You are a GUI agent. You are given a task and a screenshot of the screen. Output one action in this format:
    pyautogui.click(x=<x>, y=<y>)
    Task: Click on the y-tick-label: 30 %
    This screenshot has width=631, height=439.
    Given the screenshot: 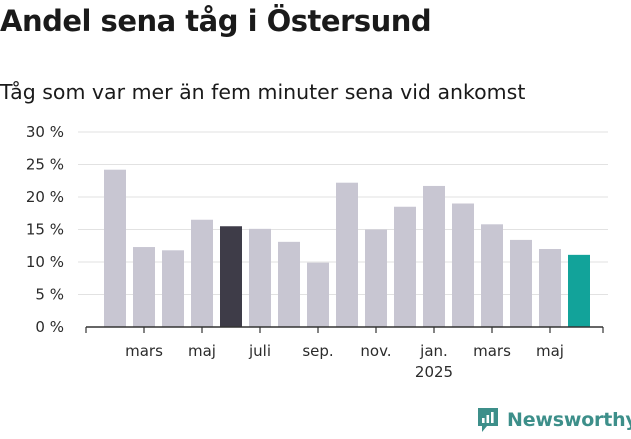 What is the action you would take?
    pyautogui.click(x=45, y=132)
    